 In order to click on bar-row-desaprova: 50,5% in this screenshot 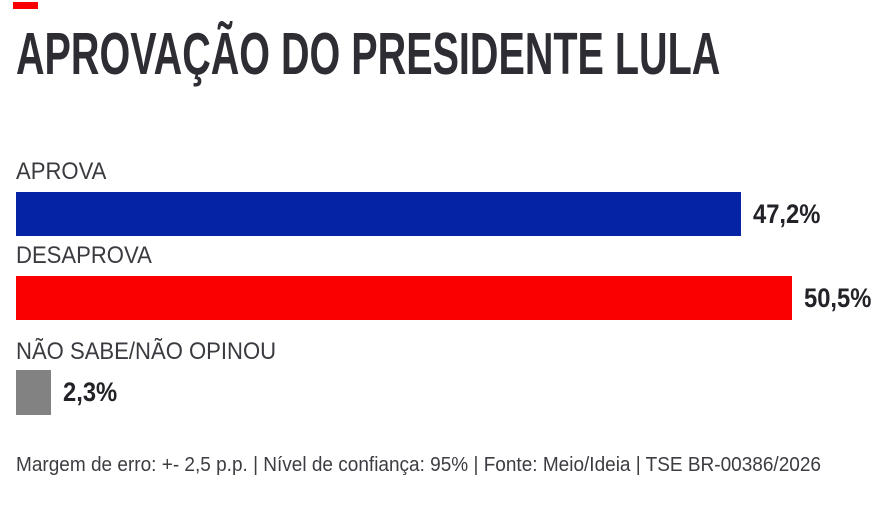, I will do `click(448, 298)`.